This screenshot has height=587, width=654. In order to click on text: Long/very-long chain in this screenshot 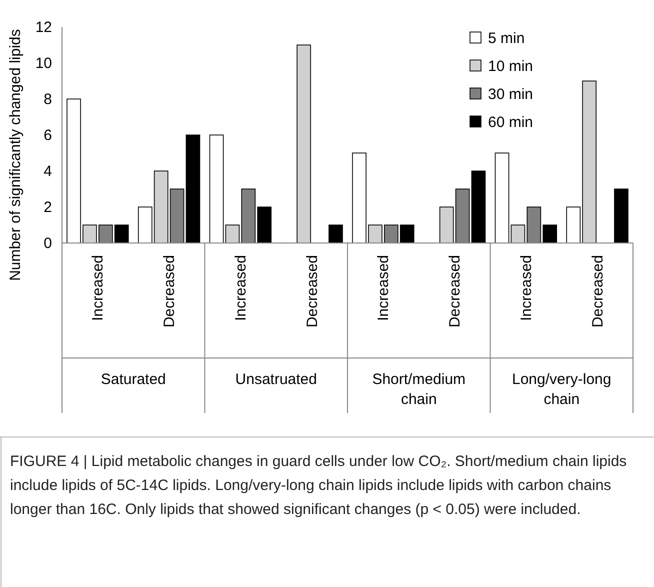, I will do `click(562, 389)`.